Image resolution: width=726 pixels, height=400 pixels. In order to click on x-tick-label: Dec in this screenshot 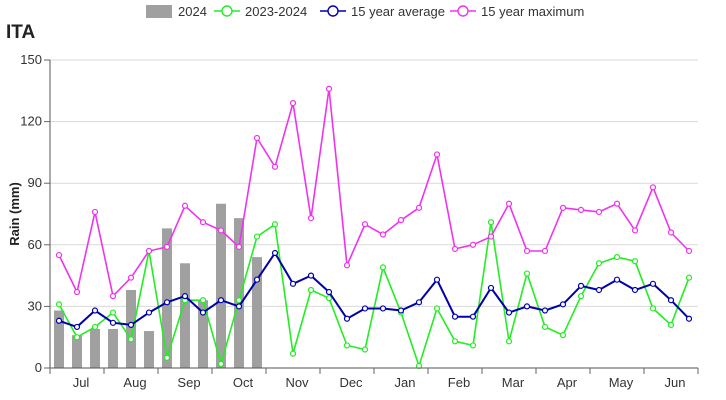, I will do `click(351, 382)`.